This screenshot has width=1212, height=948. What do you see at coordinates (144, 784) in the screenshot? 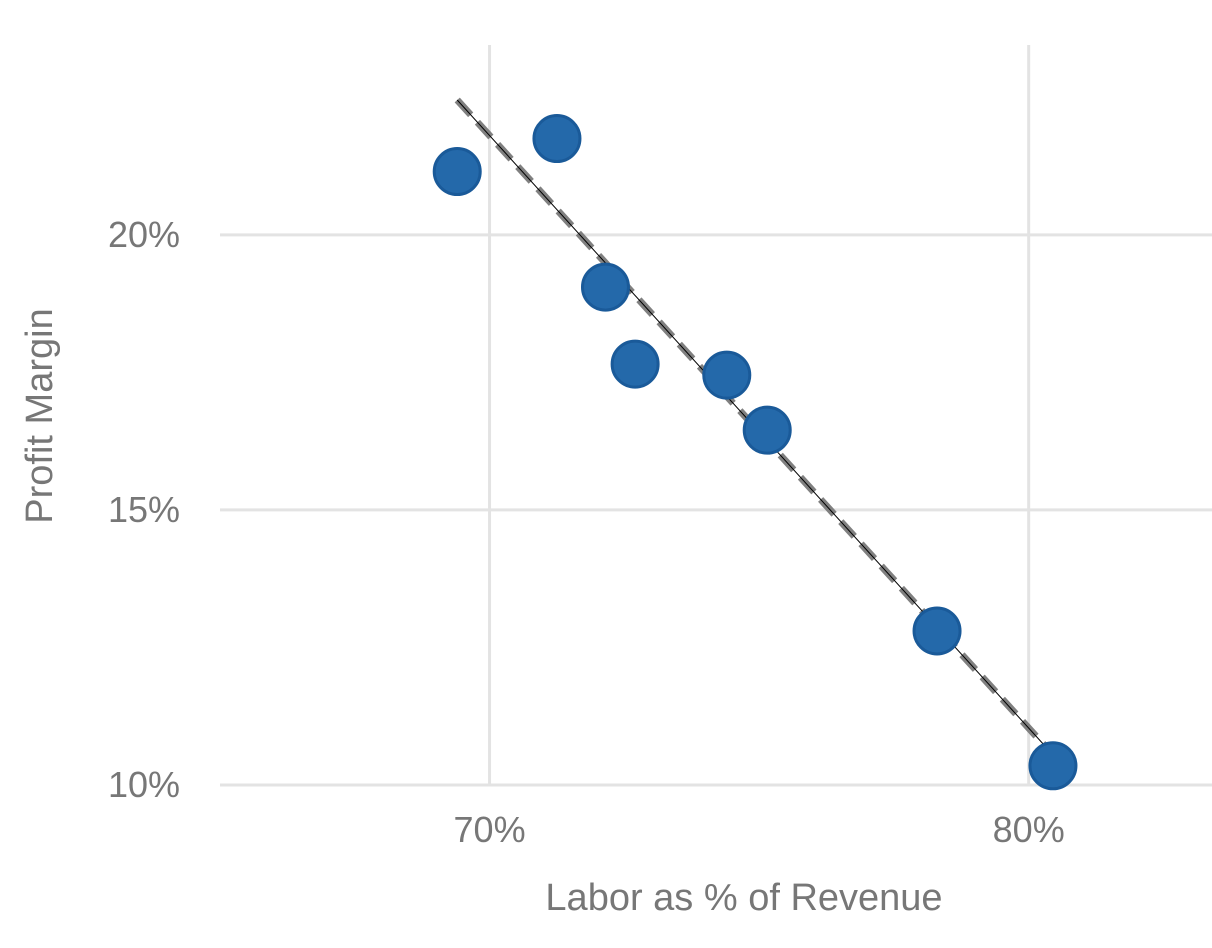
I see `y-tick-label: 10%` at bounding box center [144, 784].